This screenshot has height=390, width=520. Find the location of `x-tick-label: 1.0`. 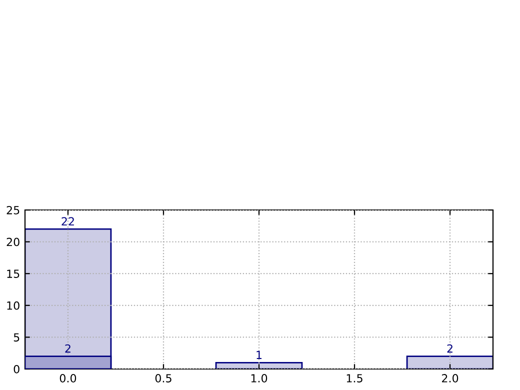

x-tick-label: 1.0 is located at coordinates (259, 378).